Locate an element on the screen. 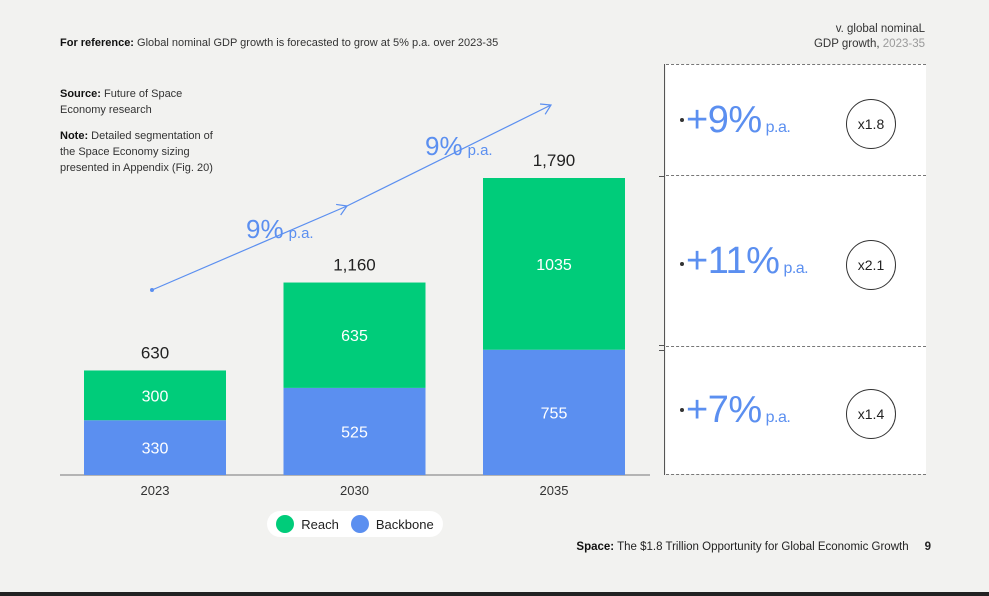 The image size is (989, 596). bar-label-reach: 635 is located at coordinates (354, 336).